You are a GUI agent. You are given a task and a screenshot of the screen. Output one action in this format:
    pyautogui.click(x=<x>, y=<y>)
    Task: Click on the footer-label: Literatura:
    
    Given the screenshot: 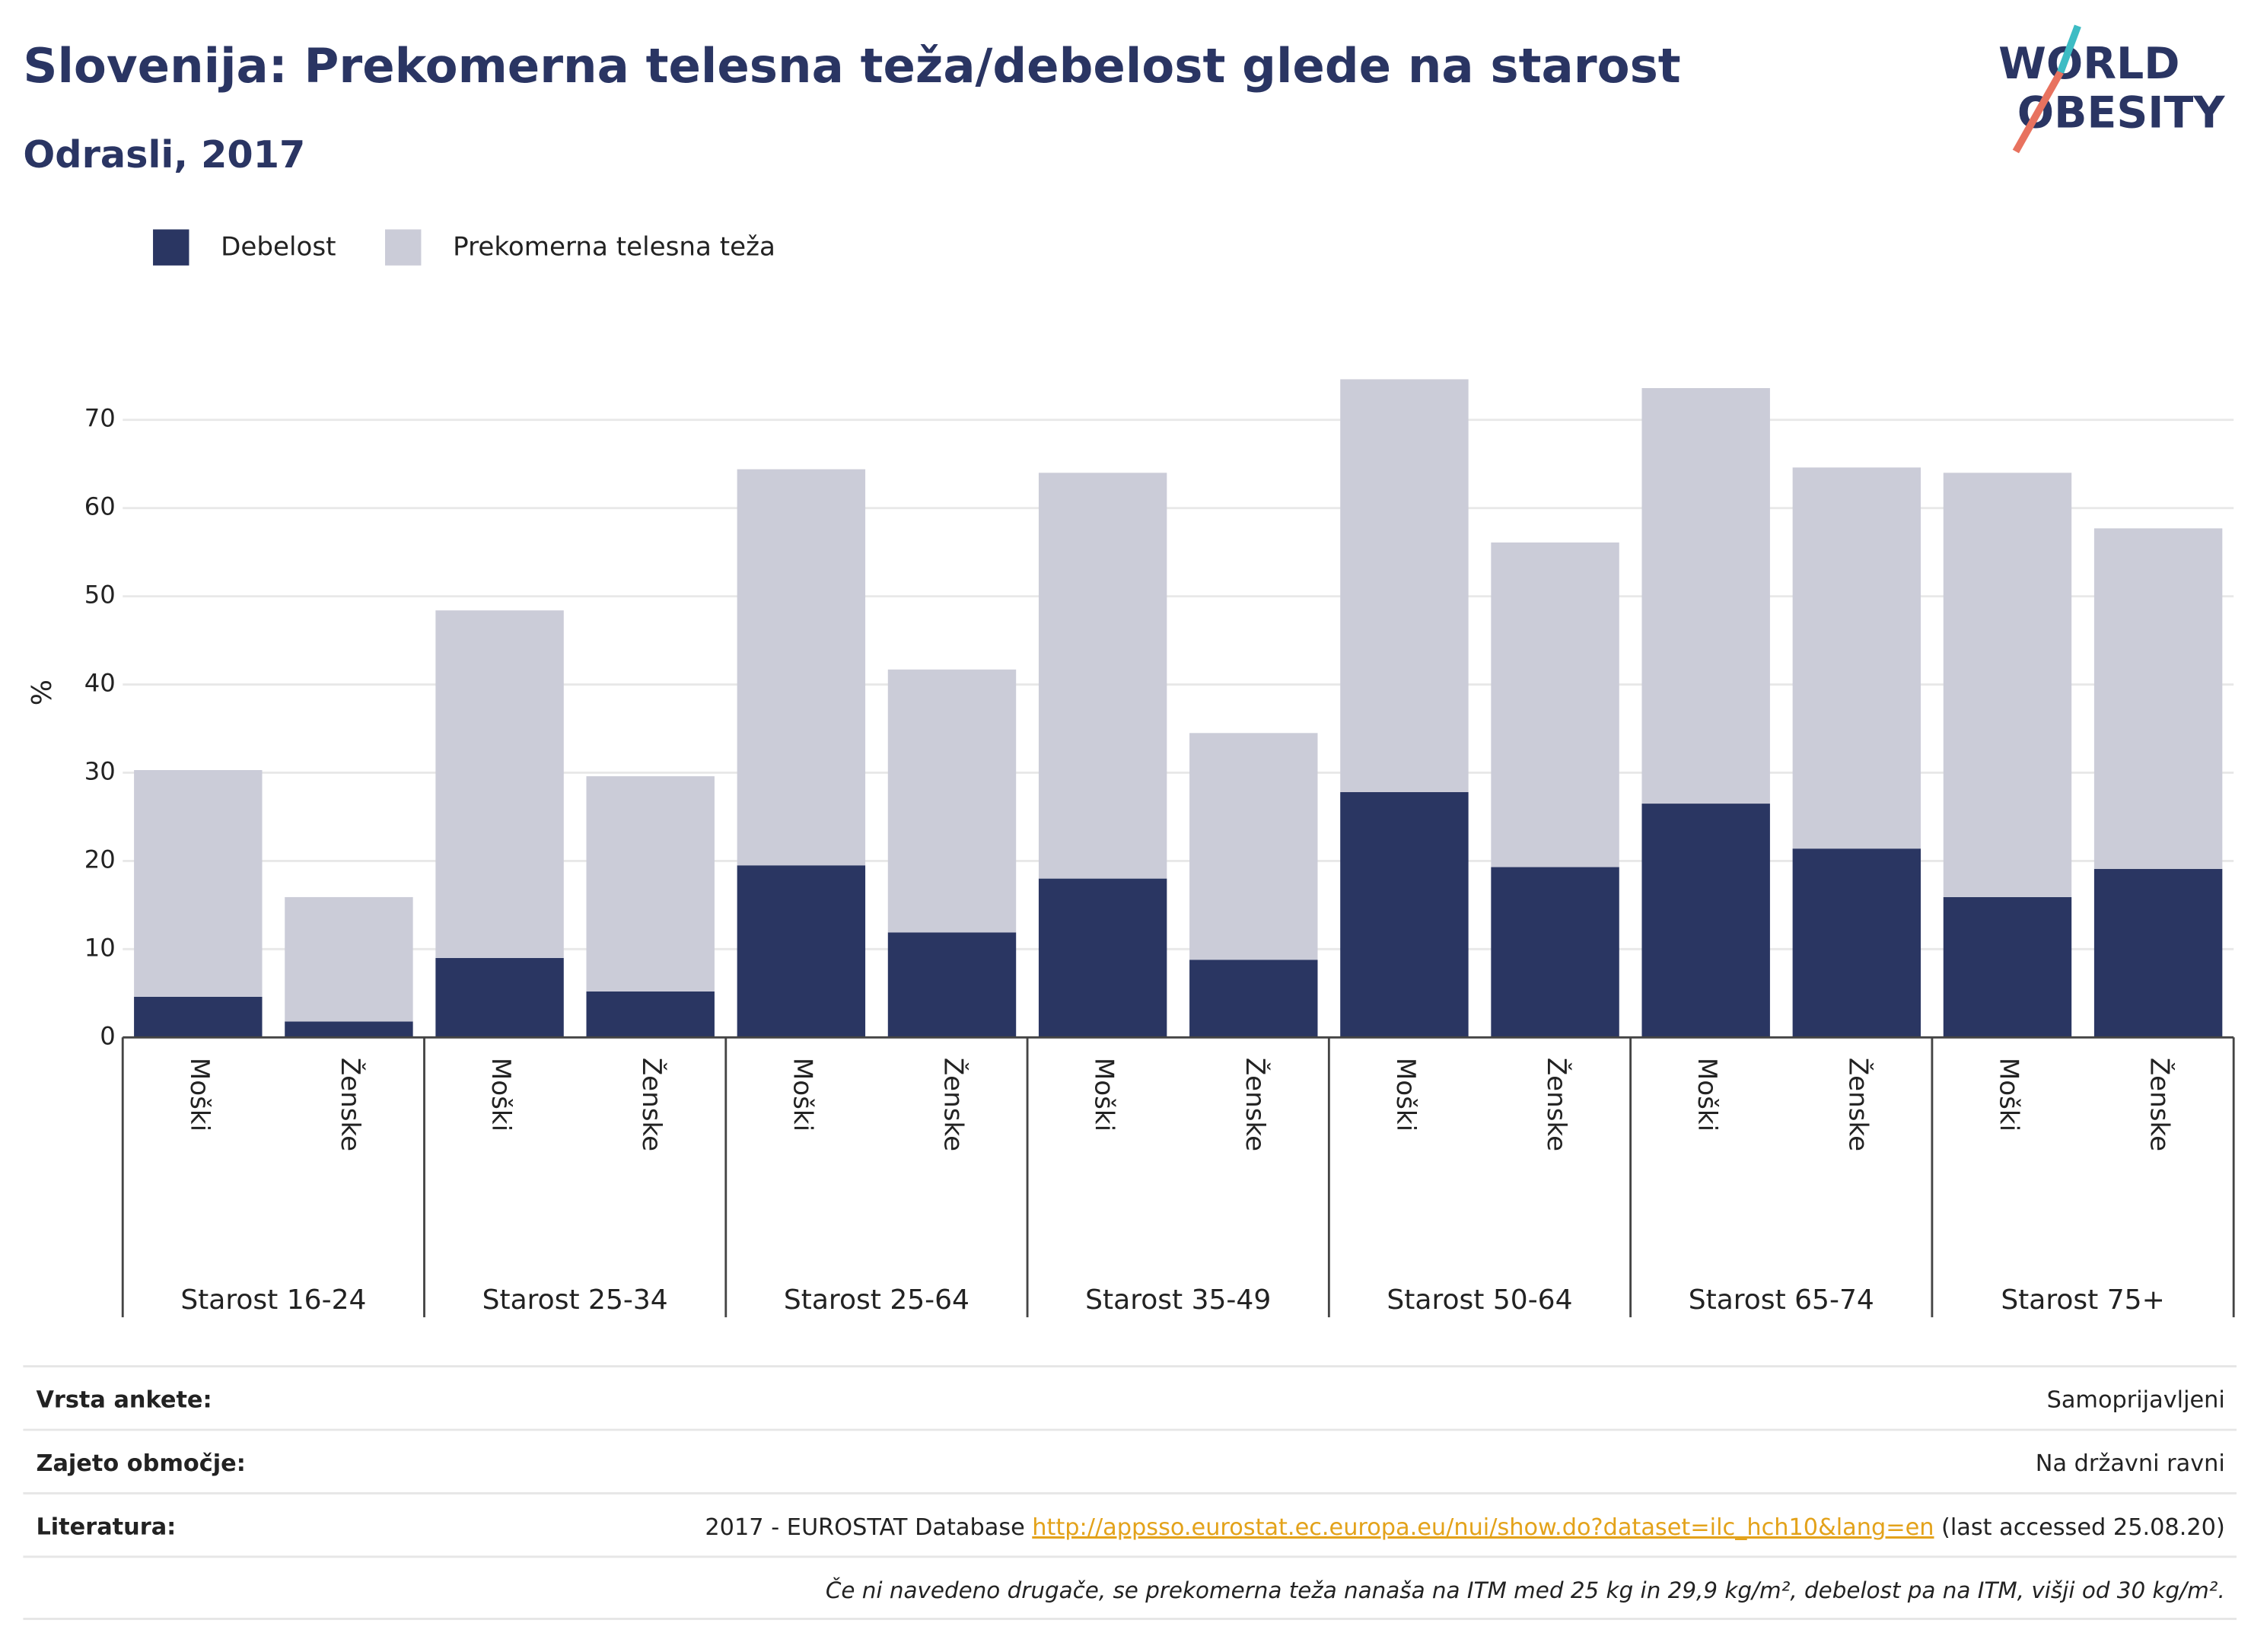 What is the action you would take?
    pyautogui.click(x=106, y=1527)
    